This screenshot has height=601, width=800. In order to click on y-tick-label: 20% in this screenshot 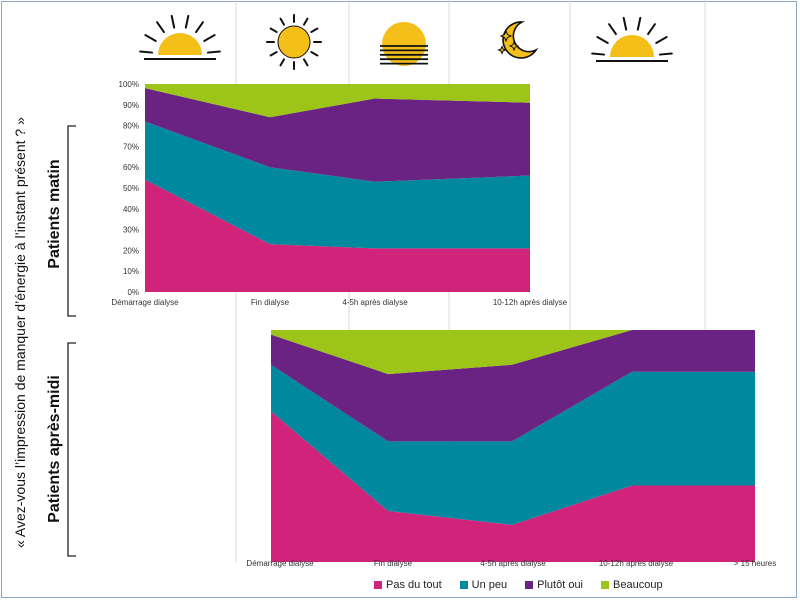, I will do `click(131, 250)`.